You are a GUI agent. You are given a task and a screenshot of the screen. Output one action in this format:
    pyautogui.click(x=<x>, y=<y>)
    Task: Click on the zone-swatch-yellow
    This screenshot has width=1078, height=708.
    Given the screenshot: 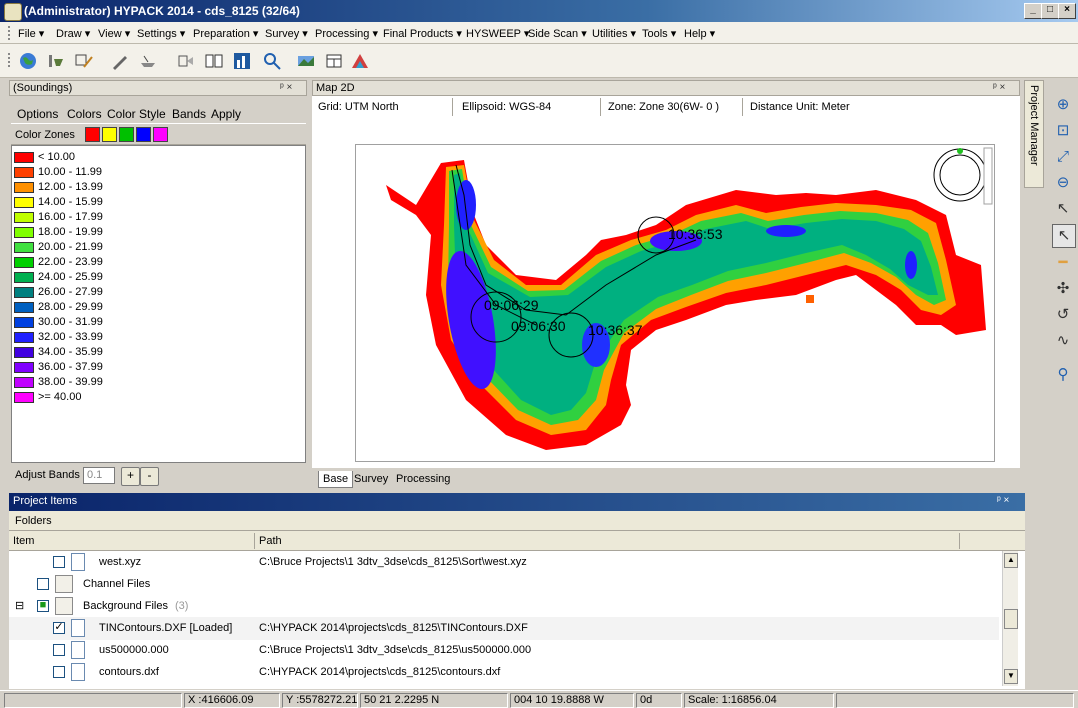 What is the action you would take?
    pyautogui.click(x=109, y=134)
    